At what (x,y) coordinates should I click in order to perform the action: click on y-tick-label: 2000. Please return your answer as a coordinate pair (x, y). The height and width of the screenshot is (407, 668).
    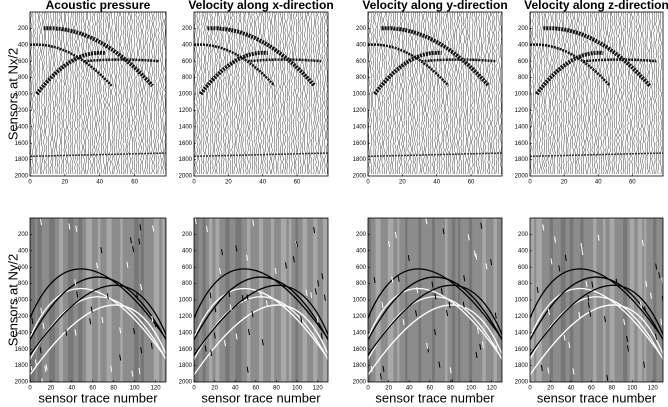
    Looking at the image, I should click on (22, 383).